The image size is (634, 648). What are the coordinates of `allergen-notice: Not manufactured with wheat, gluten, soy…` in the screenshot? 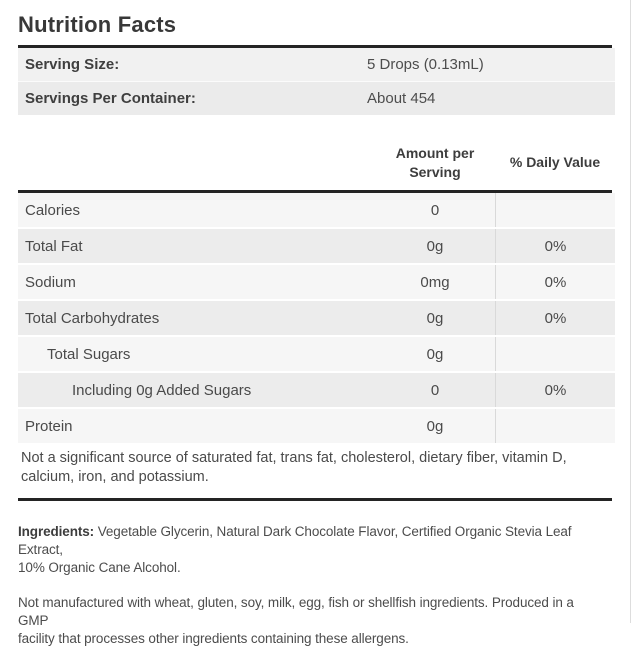 It's located at (296, 620).